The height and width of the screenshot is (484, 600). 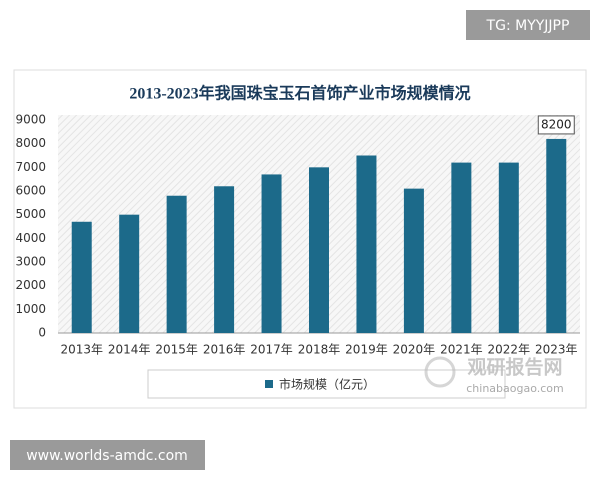 I want to click on y-tick-label: 1000, so click(x=30, y=309).